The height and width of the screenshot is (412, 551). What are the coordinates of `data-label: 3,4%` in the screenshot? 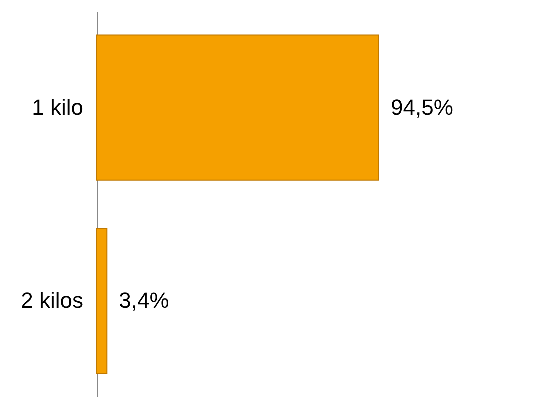 It's located at (144, 301).